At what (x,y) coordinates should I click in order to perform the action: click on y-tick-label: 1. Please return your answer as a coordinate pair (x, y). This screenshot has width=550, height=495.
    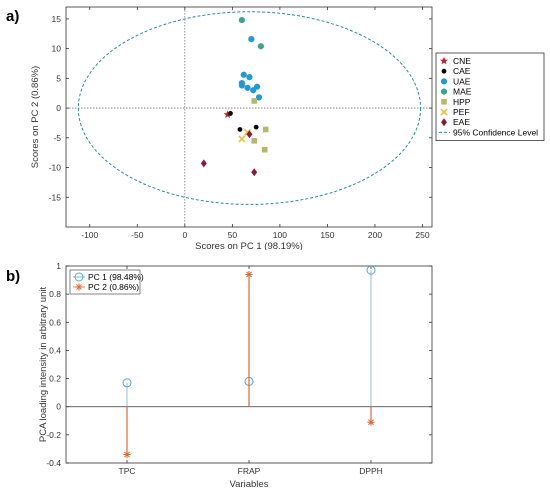
    Looking at the image, I should click on (58, 266).